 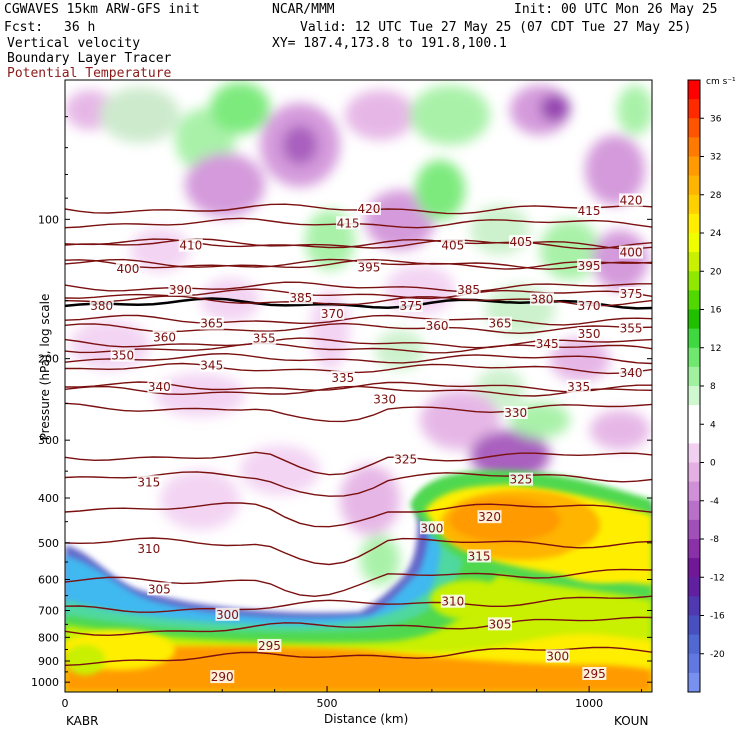 I want to click on colorbar: cm s⁻¹ 36 32 28 24 20 16 12 8 4 0 -4 -8 -12 -16 -20, so click(x=711, y=385).